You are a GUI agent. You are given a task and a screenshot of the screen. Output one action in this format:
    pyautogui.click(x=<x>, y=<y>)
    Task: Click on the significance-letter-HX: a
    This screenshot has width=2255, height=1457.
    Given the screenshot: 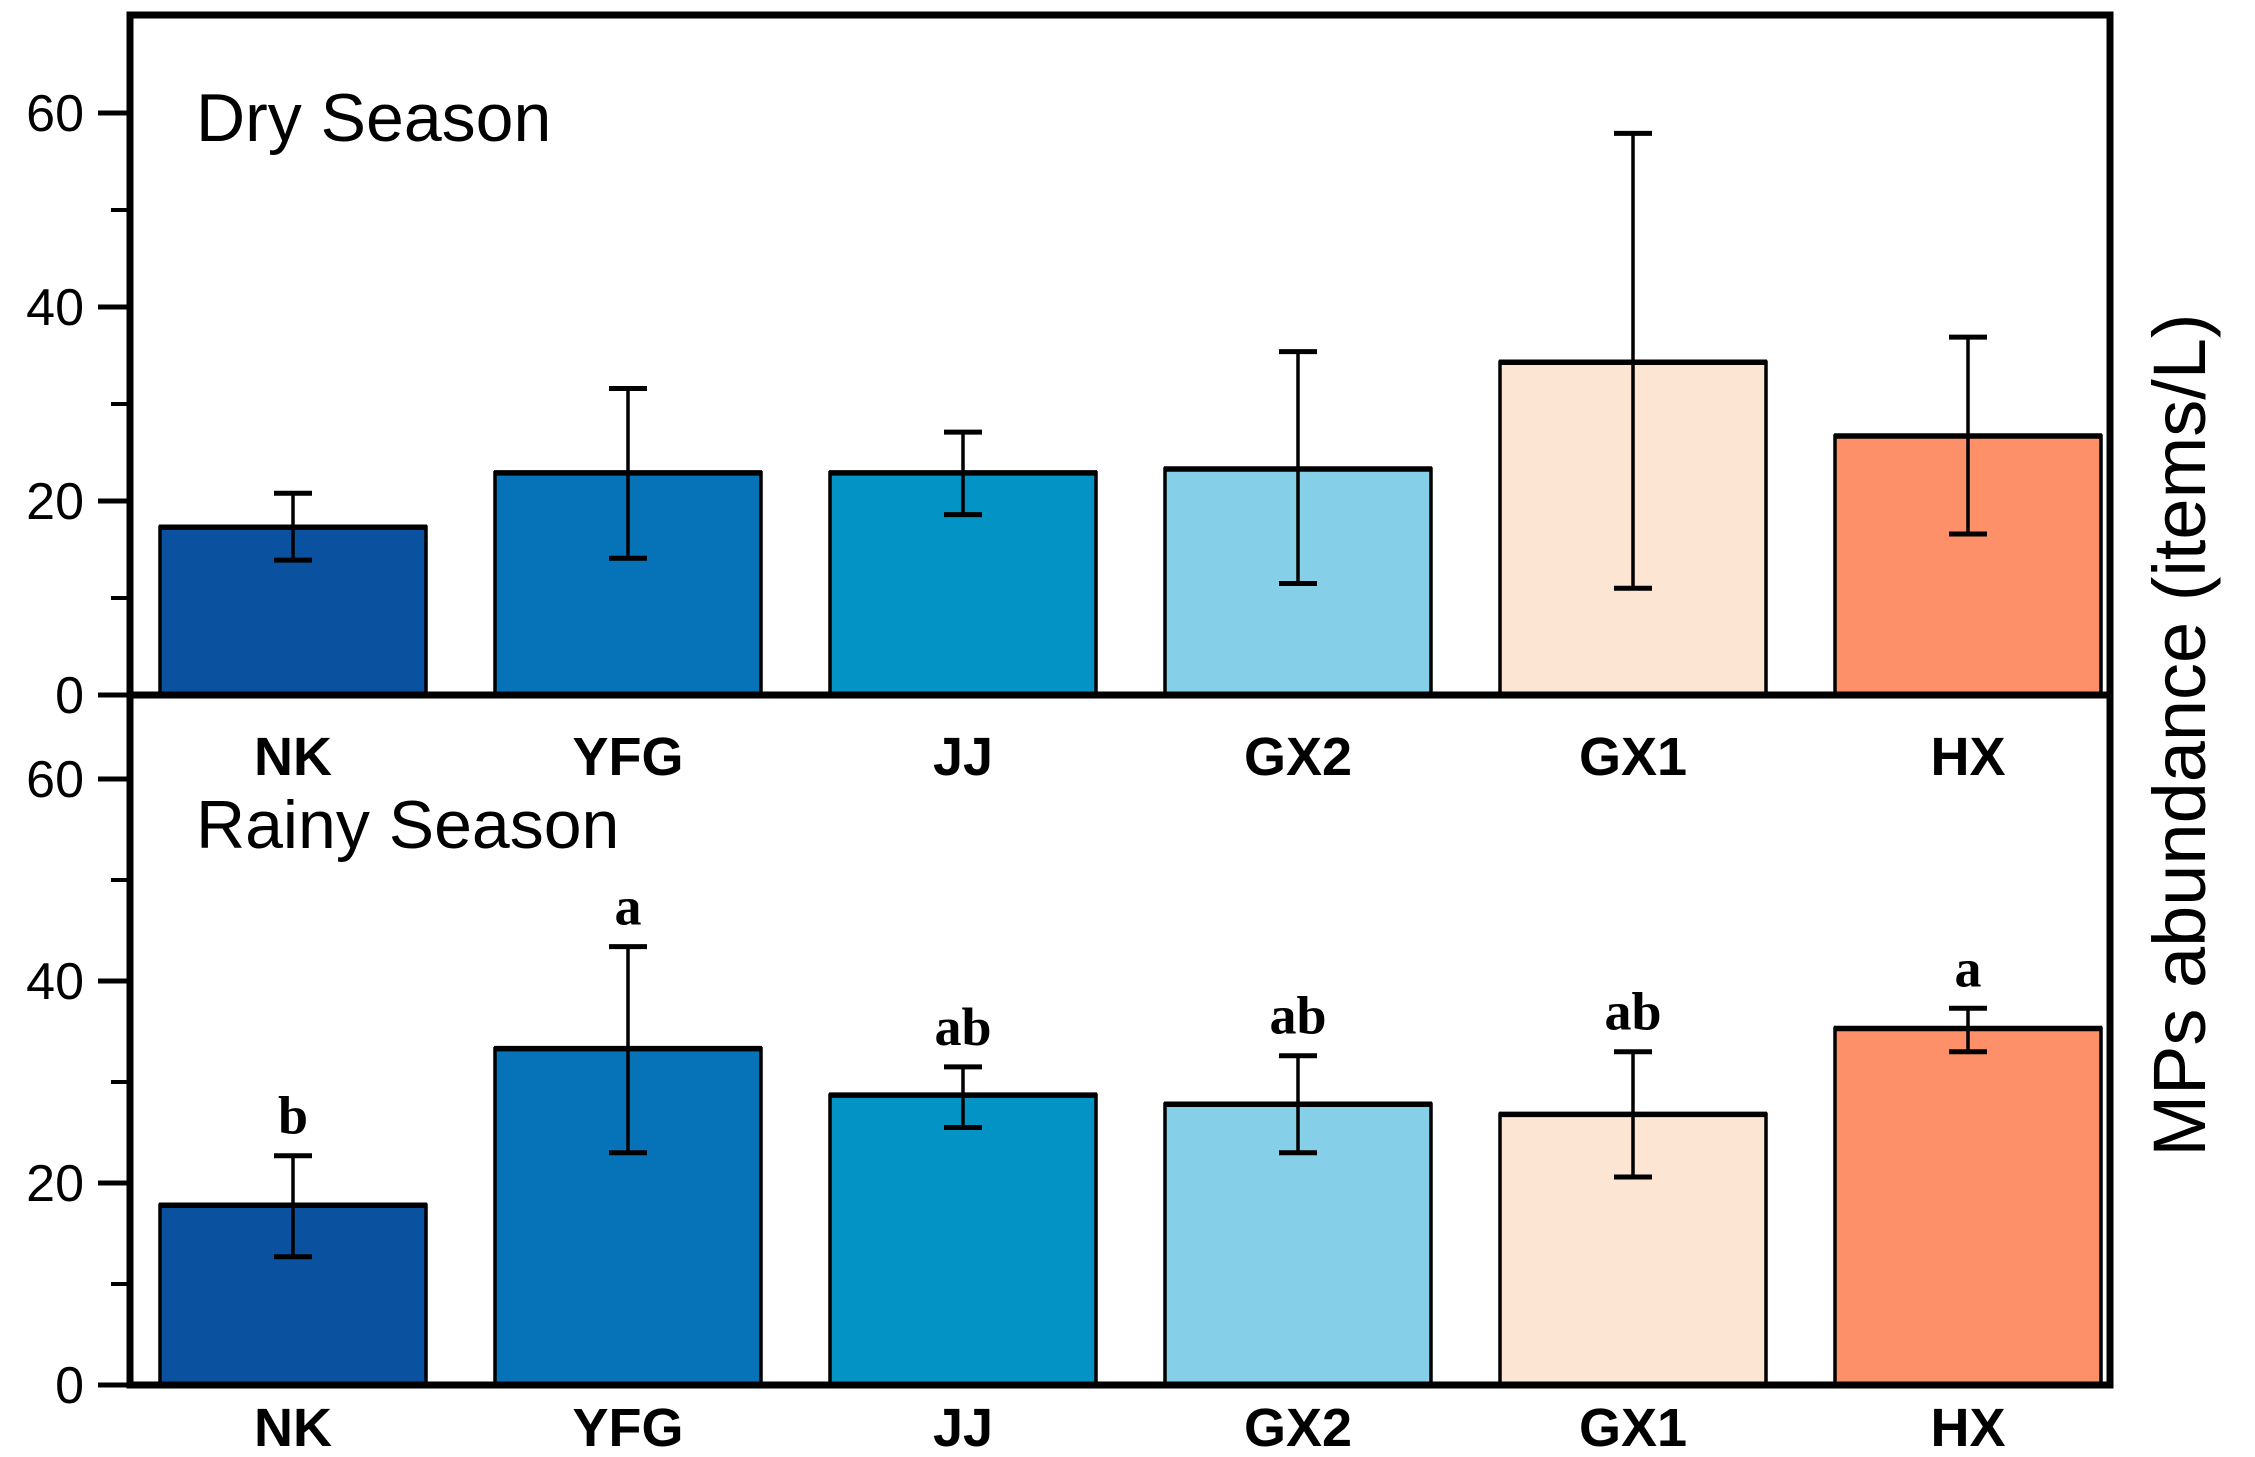 What is the action you would take?
    pyautogui.click(x=1968, y=968)
    